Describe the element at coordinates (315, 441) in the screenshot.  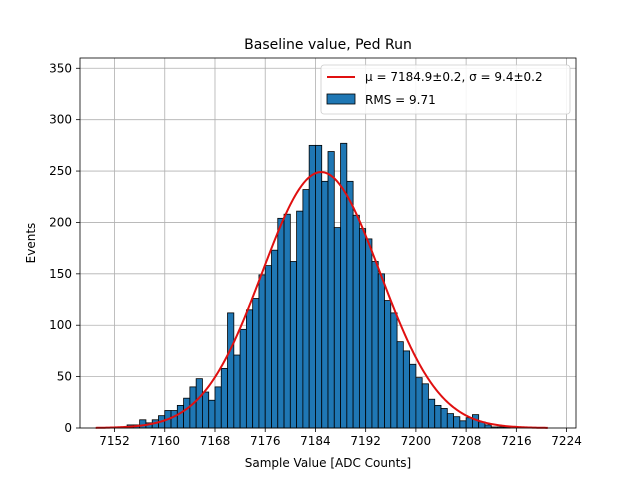
I see `x-tick-label: 7184` at that location.